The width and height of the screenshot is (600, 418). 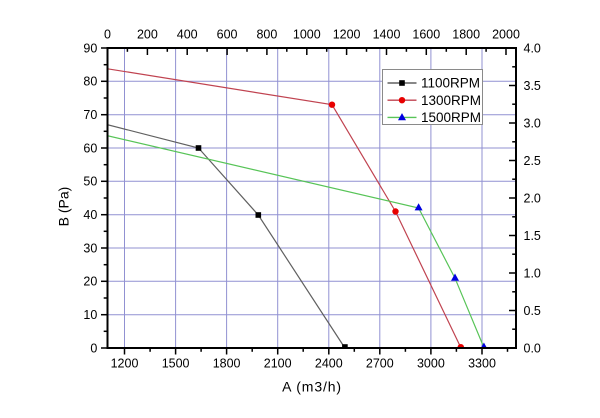 What do you see at coordinates (312, 387) in the screenshot?
I see `svg-text: A (m3/h)` at bounding box center [312, 387].